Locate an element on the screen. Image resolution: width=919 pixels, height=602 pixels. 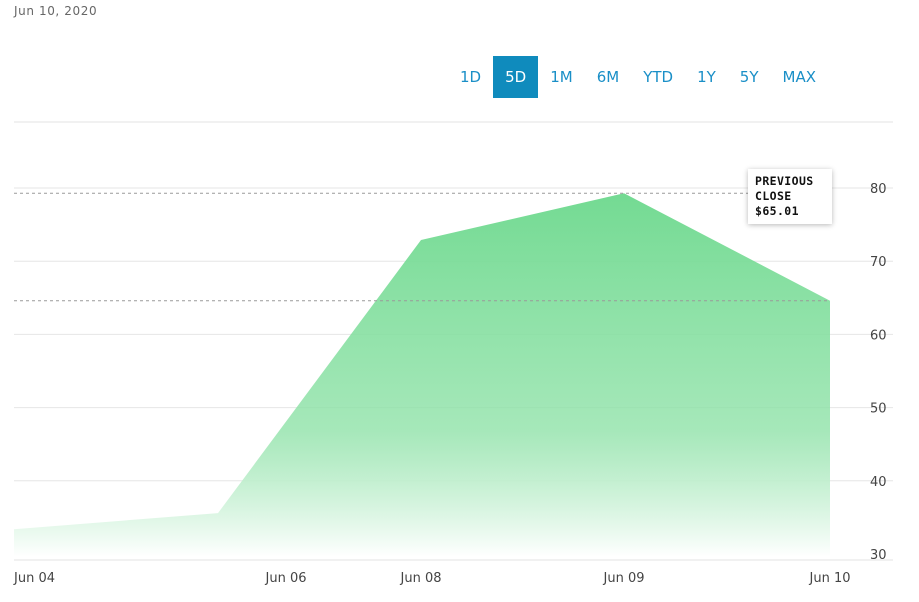
previous-close-tooltip: PREVIOUS CLOSE $65.01 is located at coordinates (790, 196).